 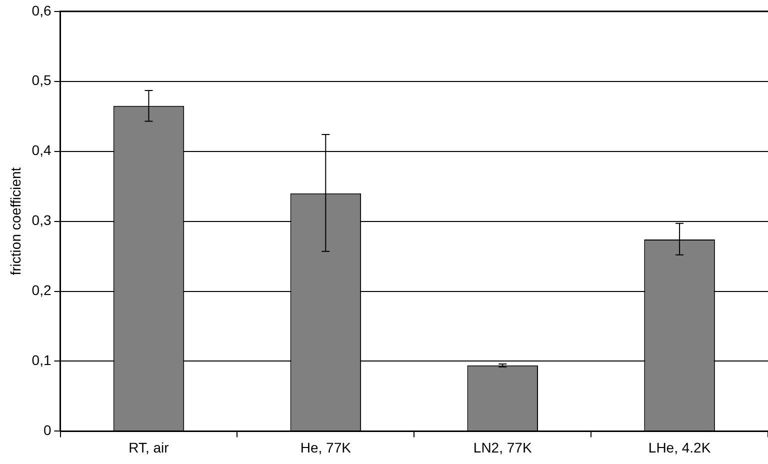 What do you see at coordinates (42, 360) in the screenshot?
I see `y-tick-label: 0,1` at bounding box center [42, 360].